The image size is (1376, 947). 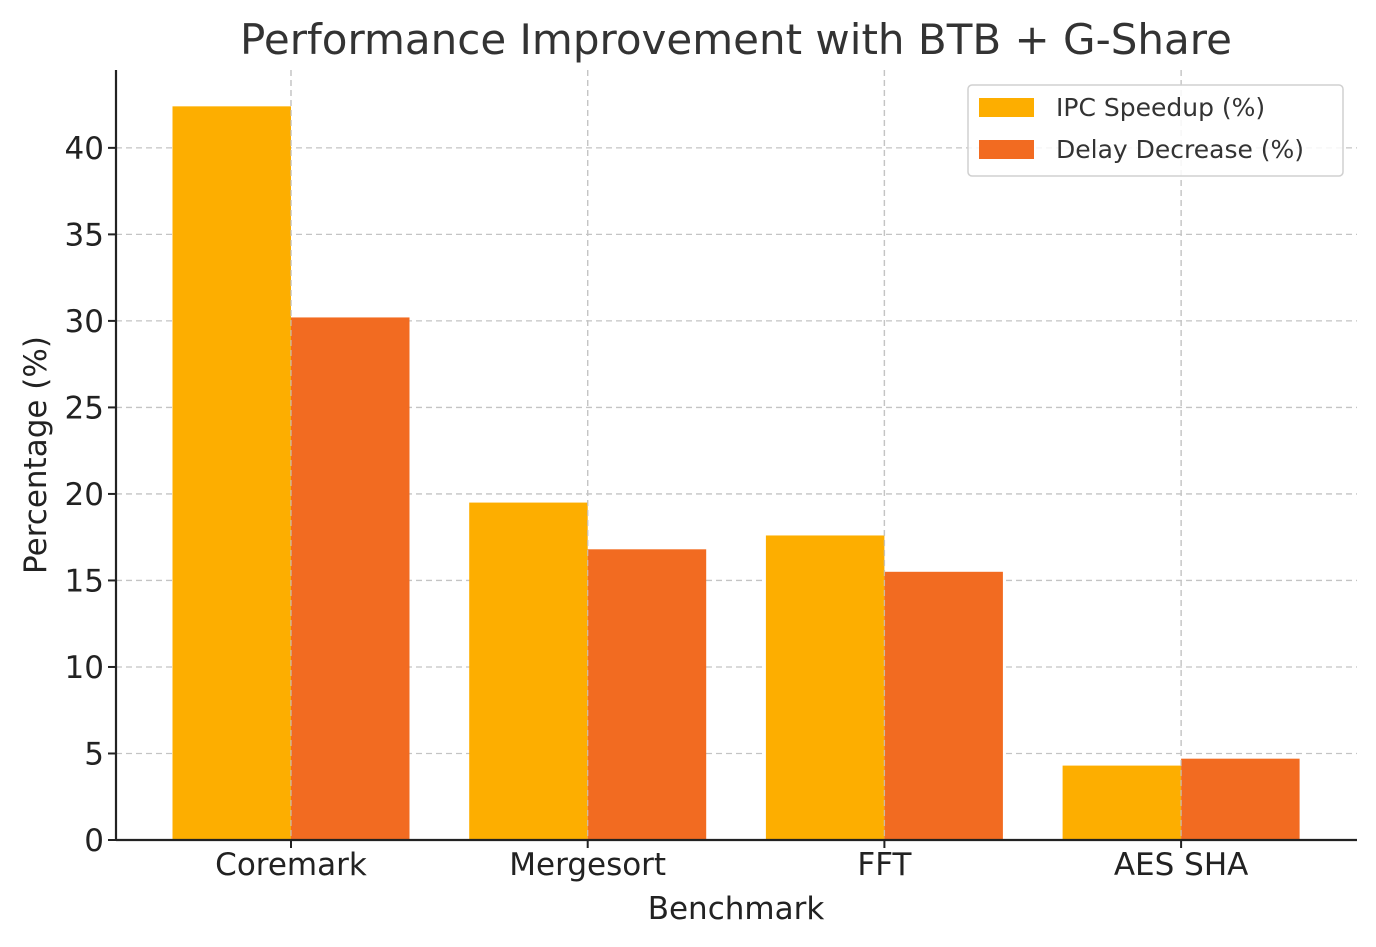 What do you see at coordinates (231, 473) in the screenshot?
I see `bar-ipc-speedup-coremark` at bounding box center [231, 473].